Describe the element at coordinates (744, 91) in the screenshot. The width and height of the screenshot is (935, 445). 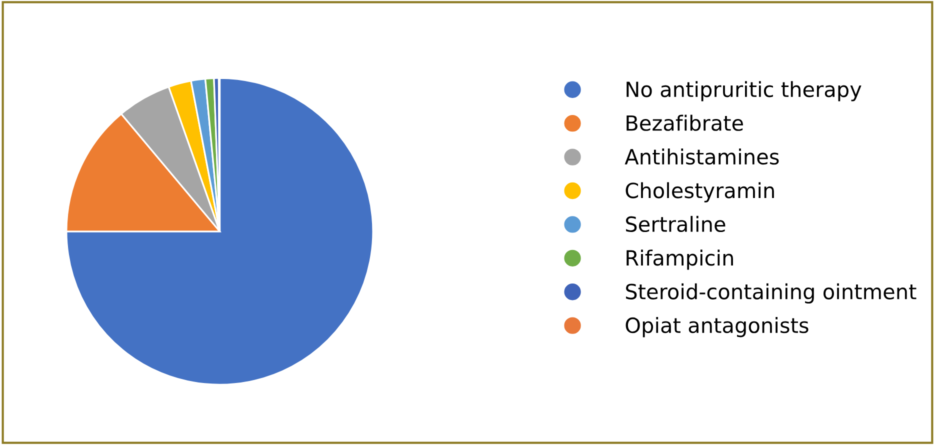
I see `legend-label: No antipruritic therapy` at that location.